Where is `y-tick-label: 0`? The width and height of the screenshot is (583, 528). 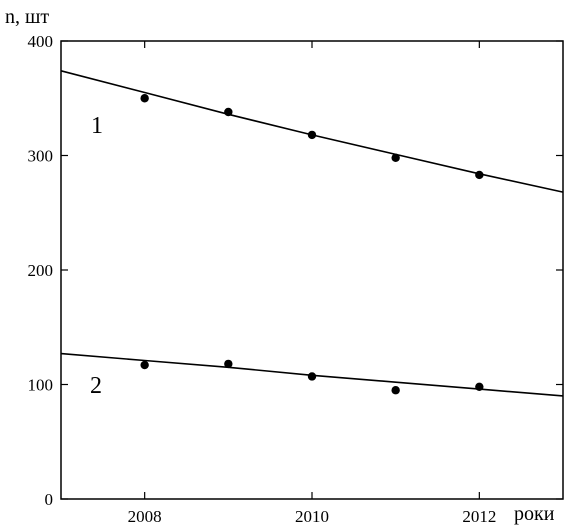
y-tick-label: 0 is located at coordinates (49, 499).